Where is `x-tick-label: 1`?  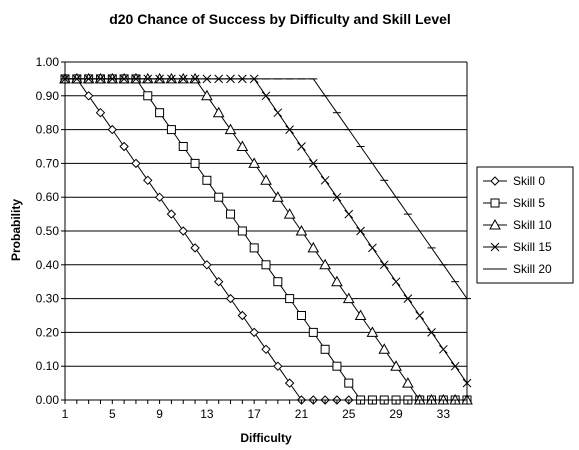 x-tick-label: 1 is located at coordinates (65, 414).